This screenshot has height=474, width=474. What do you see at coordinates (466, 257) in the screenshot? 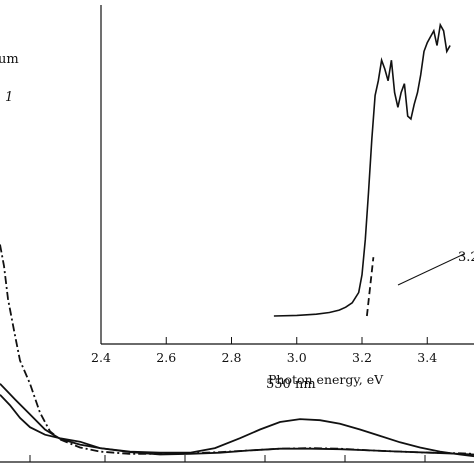
I see `bandgap-label: 3.2` at bounding box center [466, 257].